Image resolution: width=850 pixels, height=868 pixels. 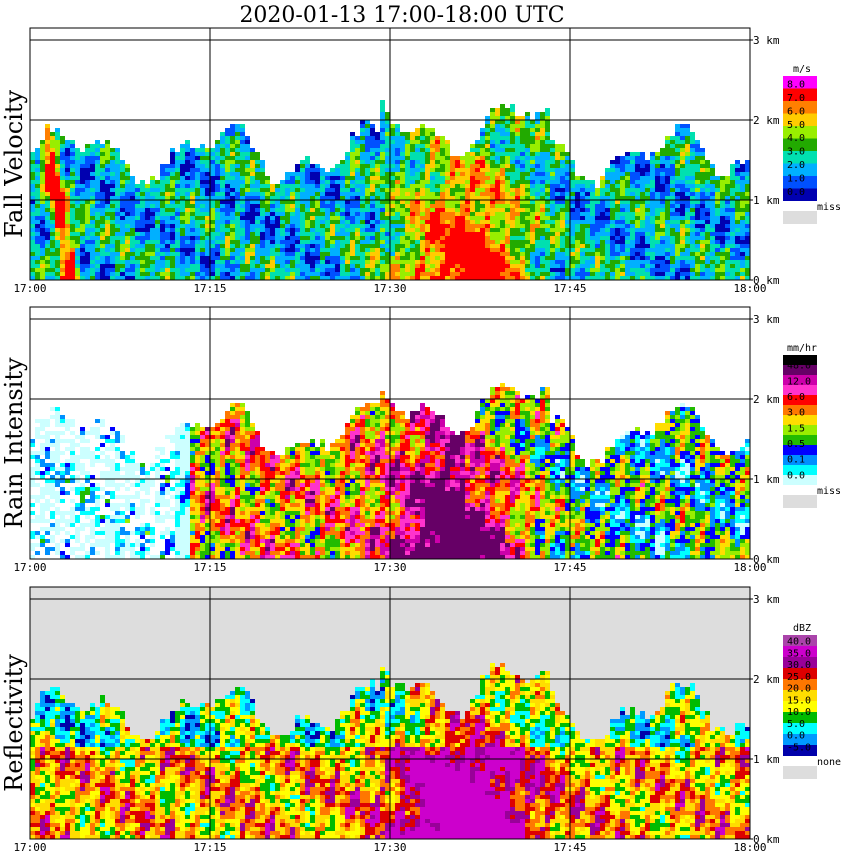 I want to click on colorbar-label: 48.0, so click(x=799, y=366).